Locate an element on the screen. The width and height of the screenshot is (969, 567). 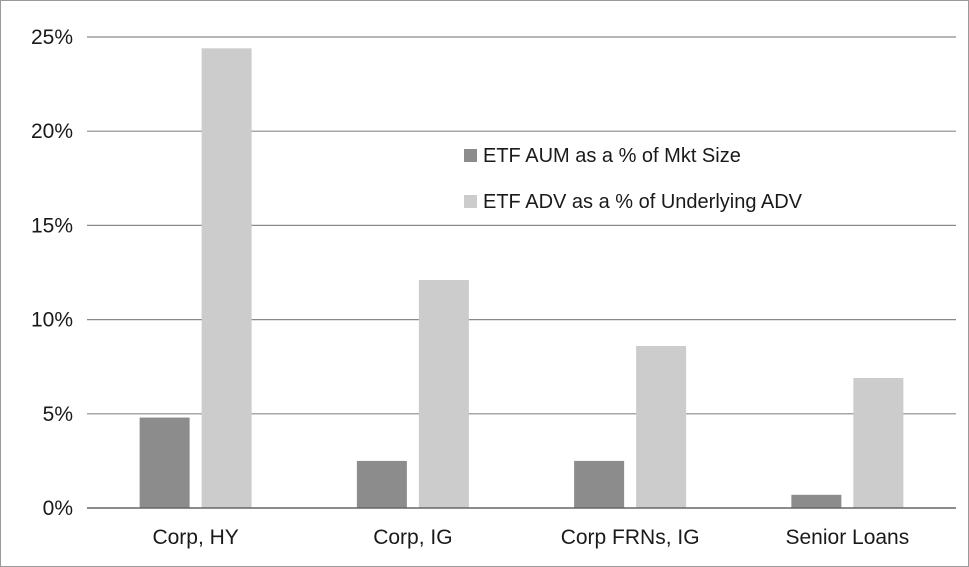
y-tick-label: 25% is located at coordinates (52, 37).